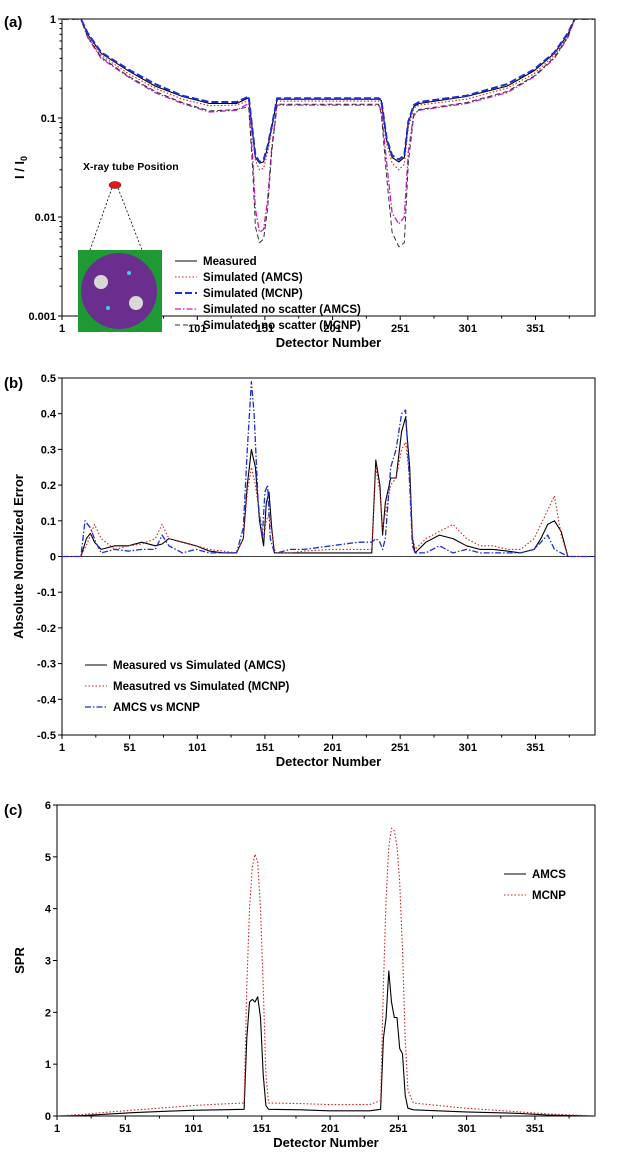 This screenshot has width=623, height=1163. I want to click on legend-label: Simulated no scatter (MCNP), so click(282, 326).